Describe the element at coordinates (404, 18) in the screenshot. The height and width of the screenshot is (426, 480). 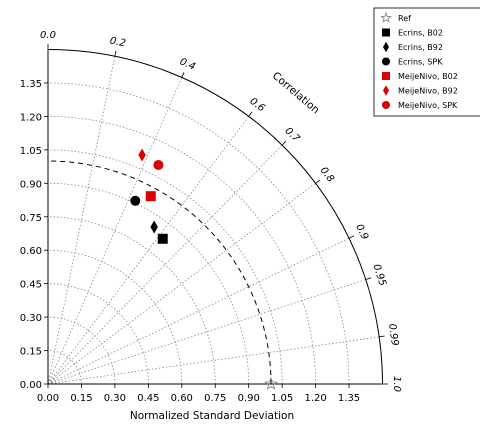
I see `legend-label: Ref` at that location.